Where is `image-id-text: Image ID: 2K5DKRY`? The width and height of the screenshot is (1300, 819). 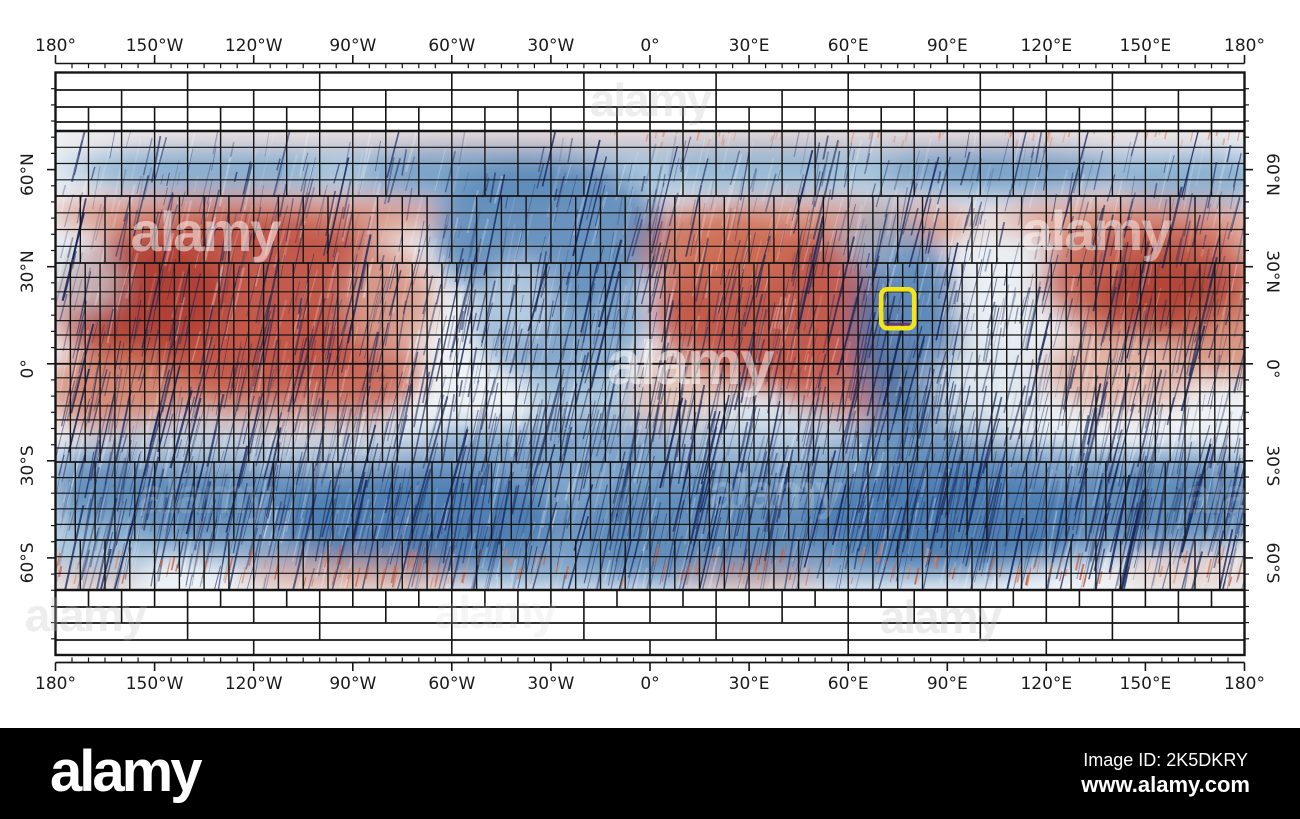 image-id-text: Image ID: 2K5DKRY is located at coordinates (1165, 759).